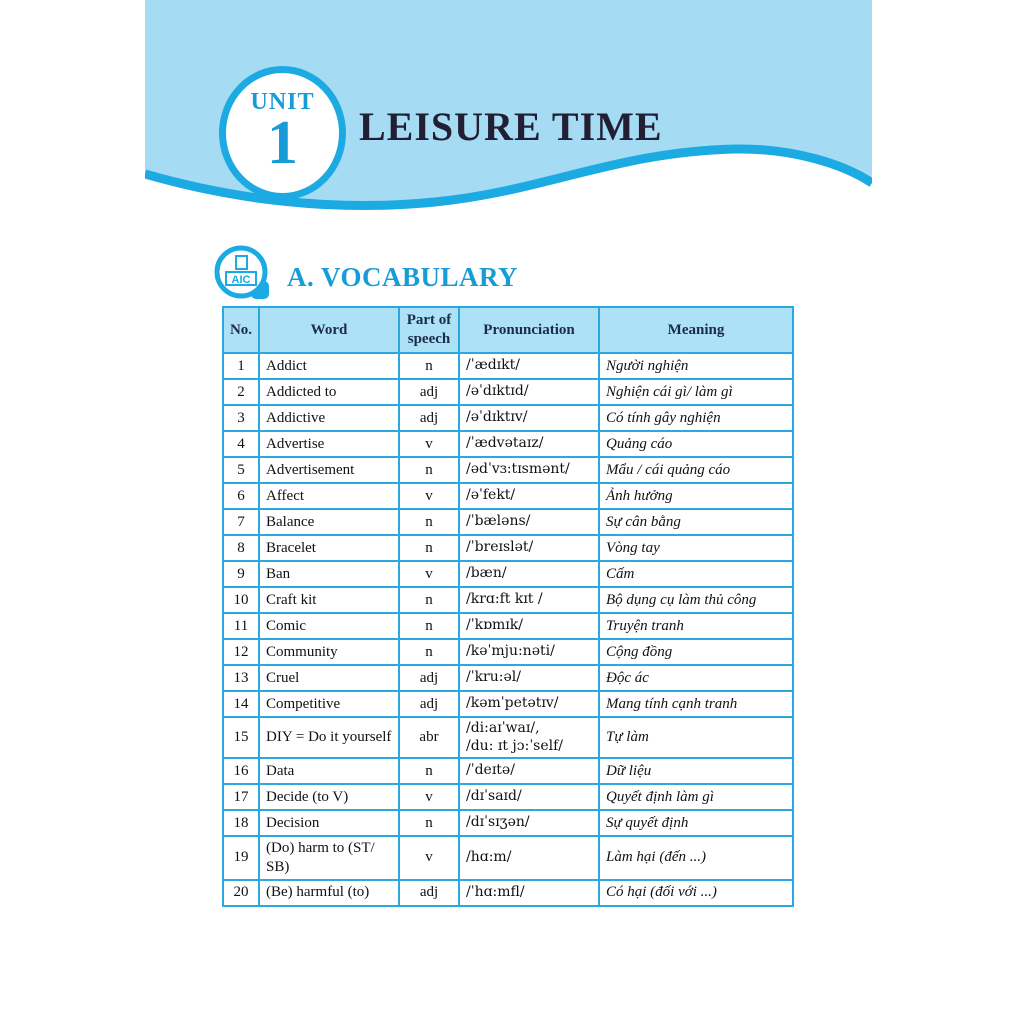 This screenshot has width=1017, height=1017. Describe the element at coordinates (511, 126) in the screenshot. I see `unit-title: LEISURE TIME` at that location.